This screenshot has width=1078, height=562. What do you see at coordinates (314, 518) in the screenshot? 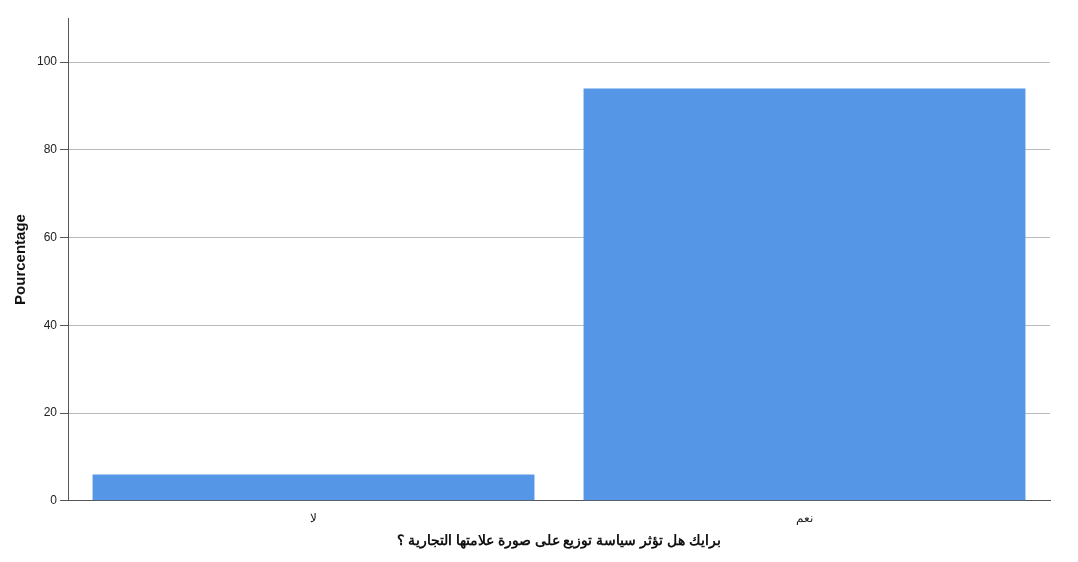
I see `x-tick-label: لا` at bounding box center [314, 518].